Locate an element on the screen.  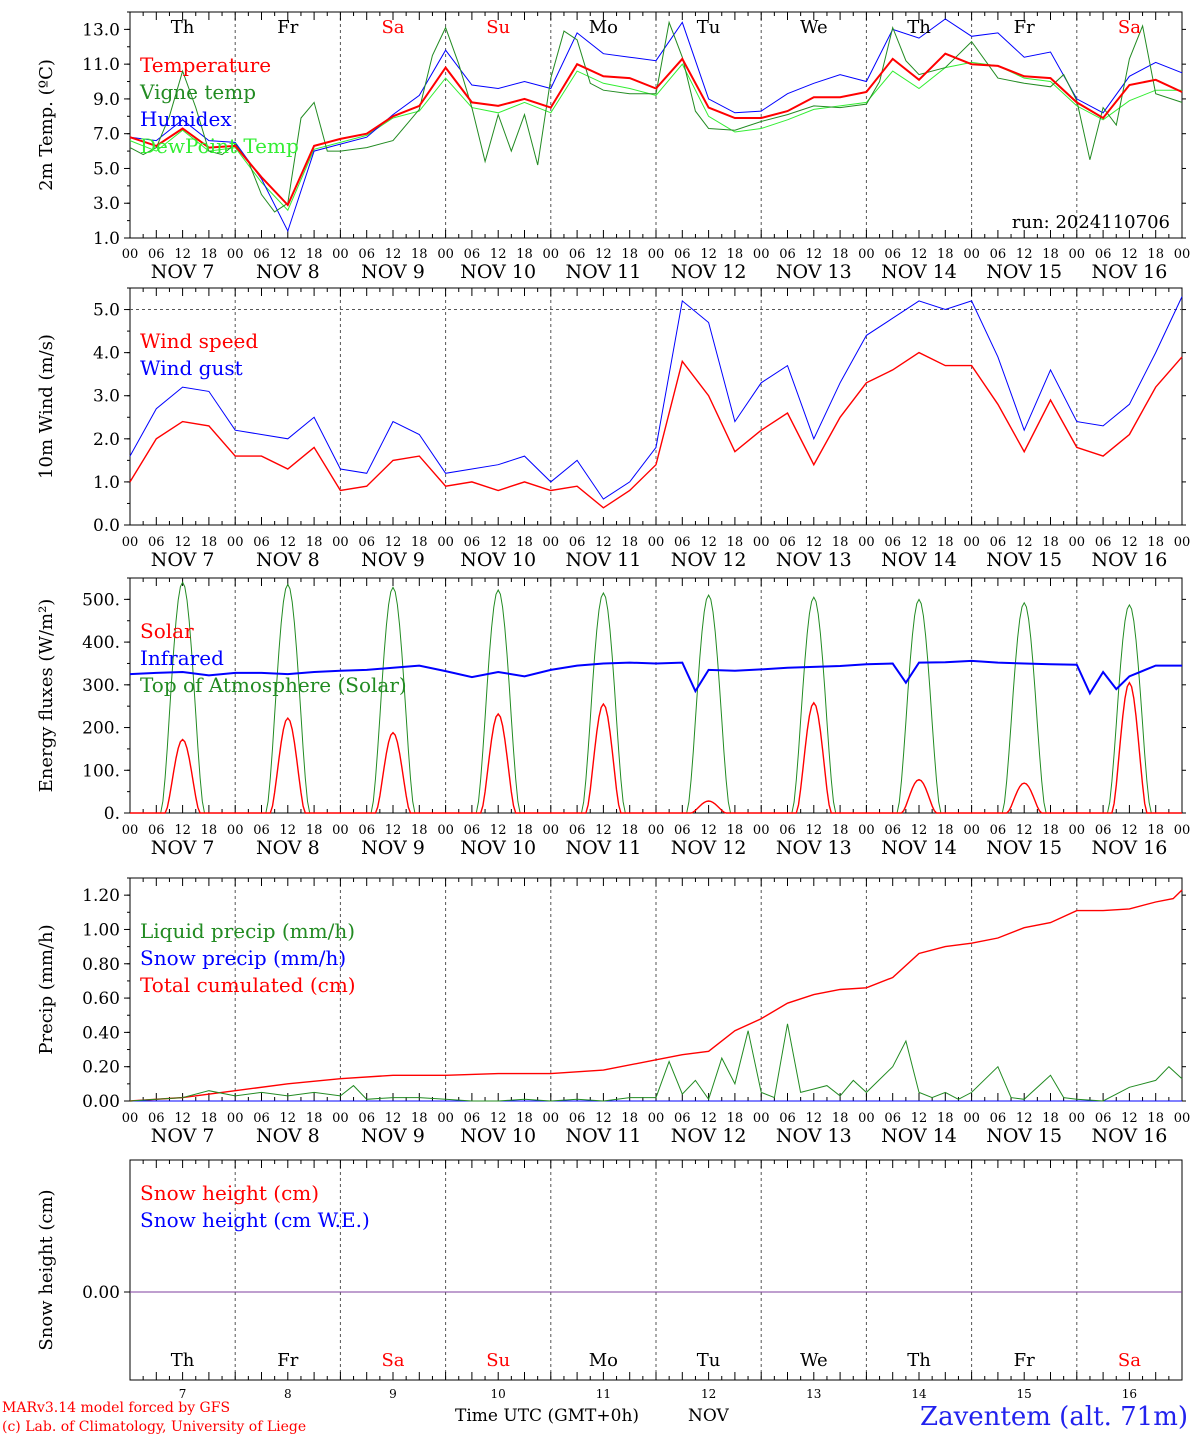
legend-entry: Temperature is located at coordinates (205, 65).